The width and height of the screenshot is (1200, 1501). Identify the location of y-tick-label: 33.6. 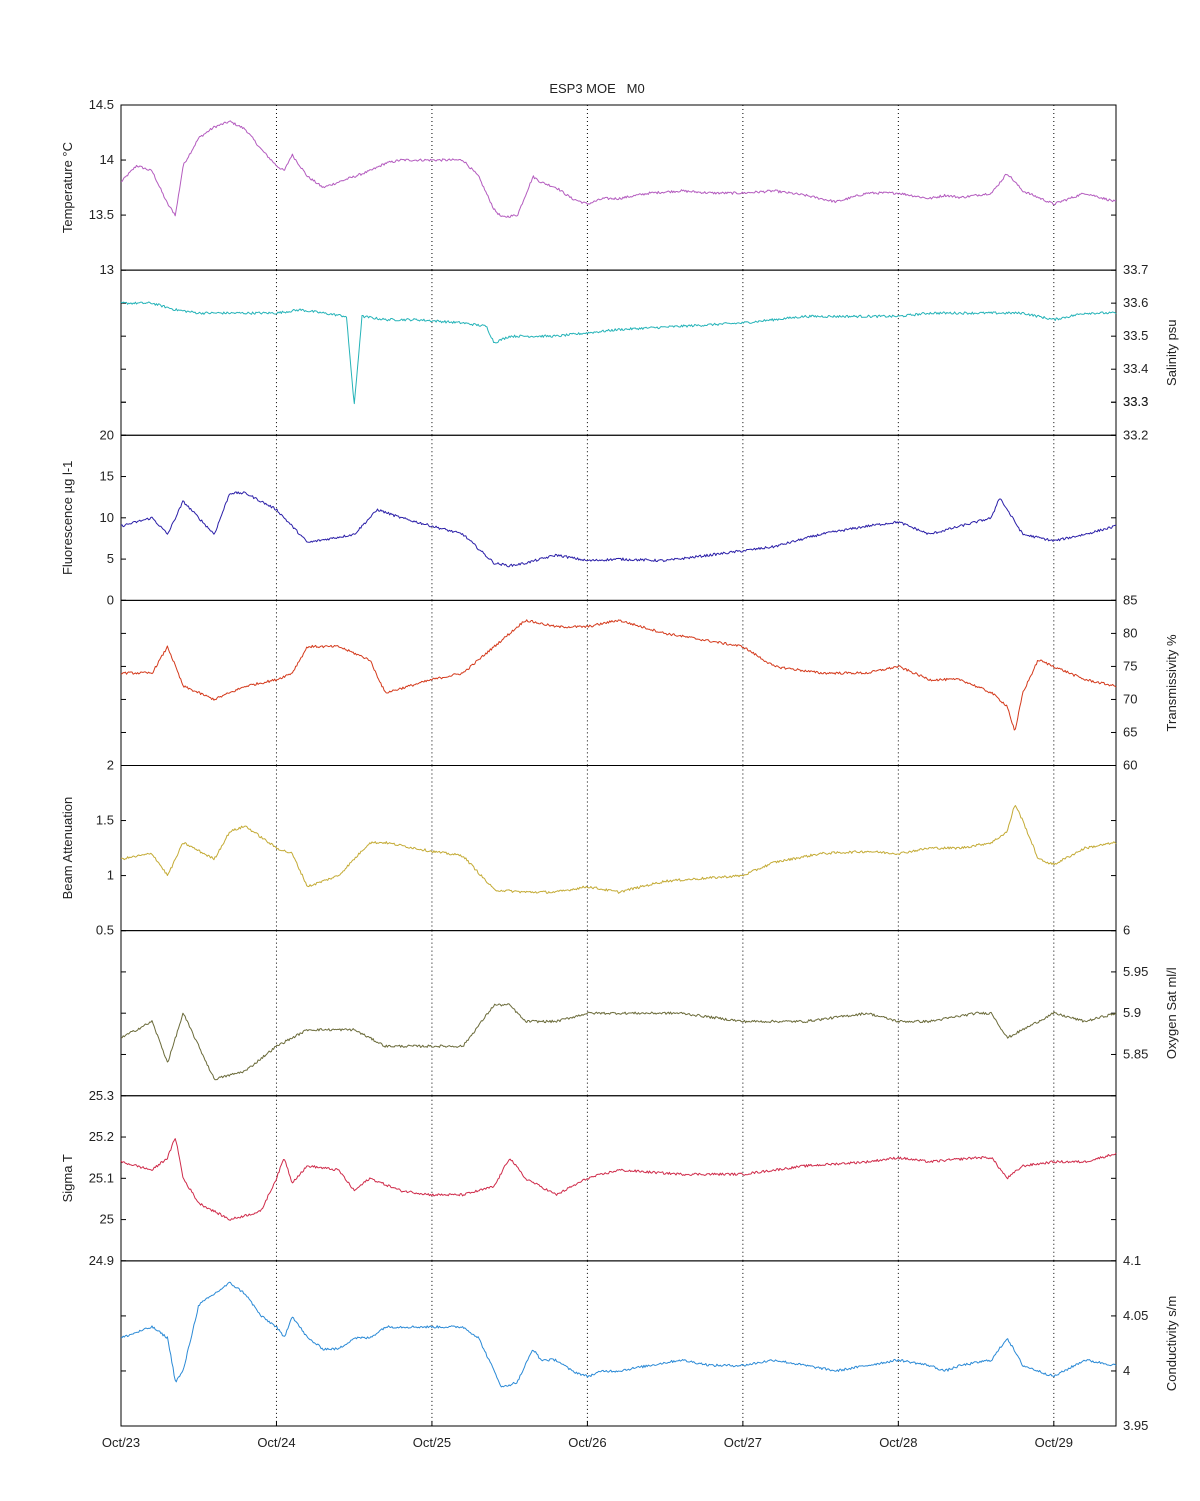
(1135, 302).